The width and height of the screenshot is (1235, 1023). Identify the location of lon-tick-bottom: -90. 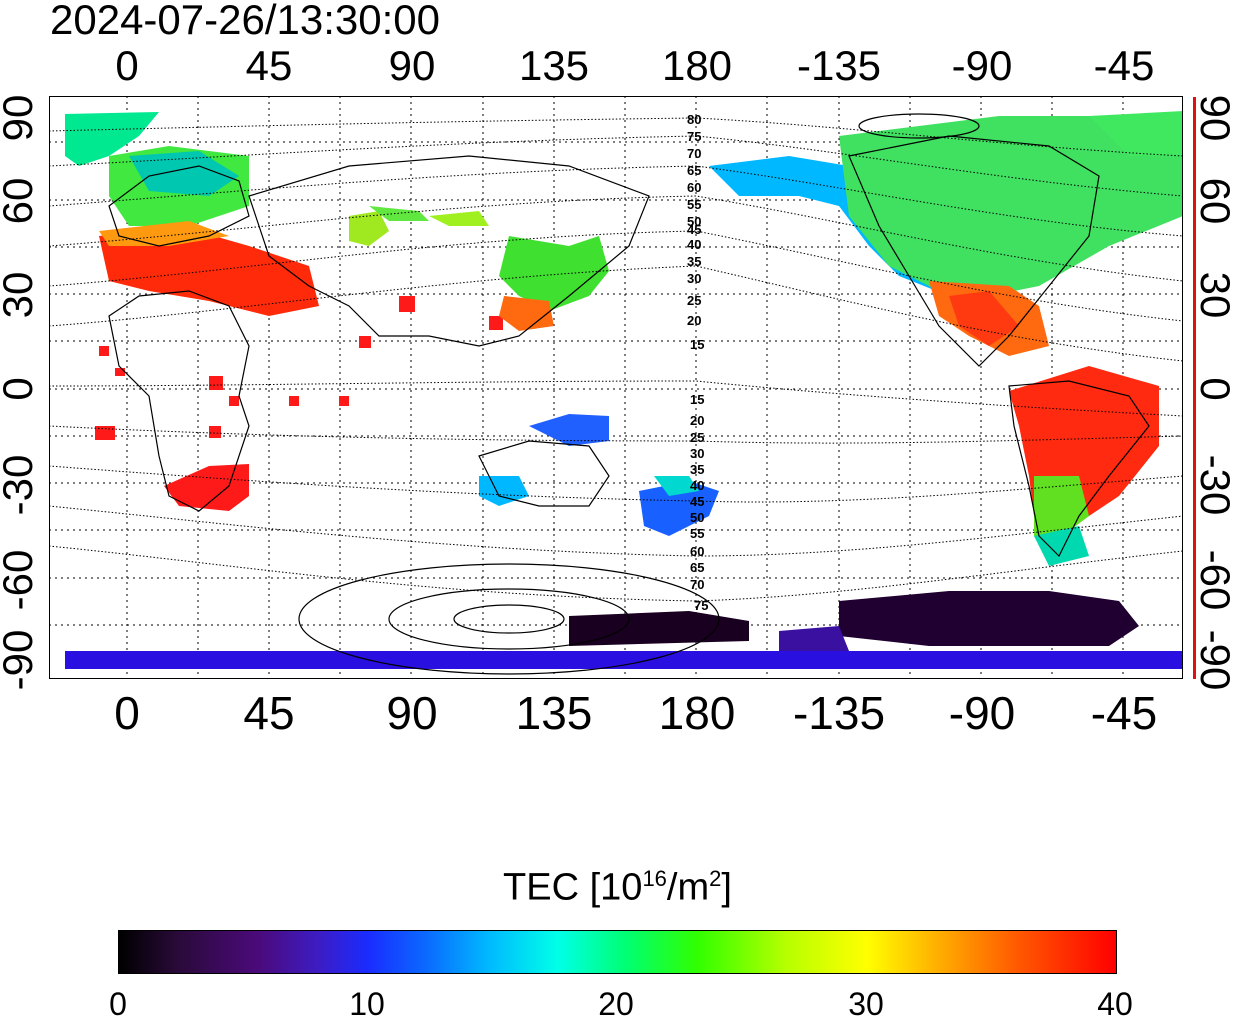
(982, 713).